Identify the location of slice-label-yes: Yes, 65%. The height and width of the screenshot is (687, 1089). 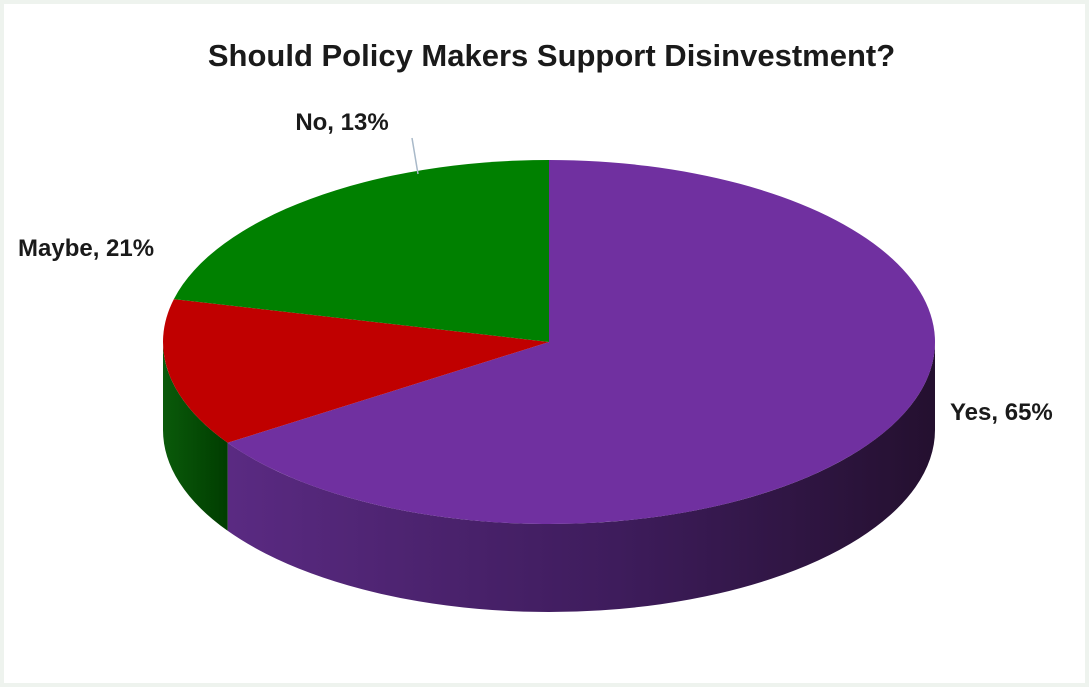
(1001, 412).